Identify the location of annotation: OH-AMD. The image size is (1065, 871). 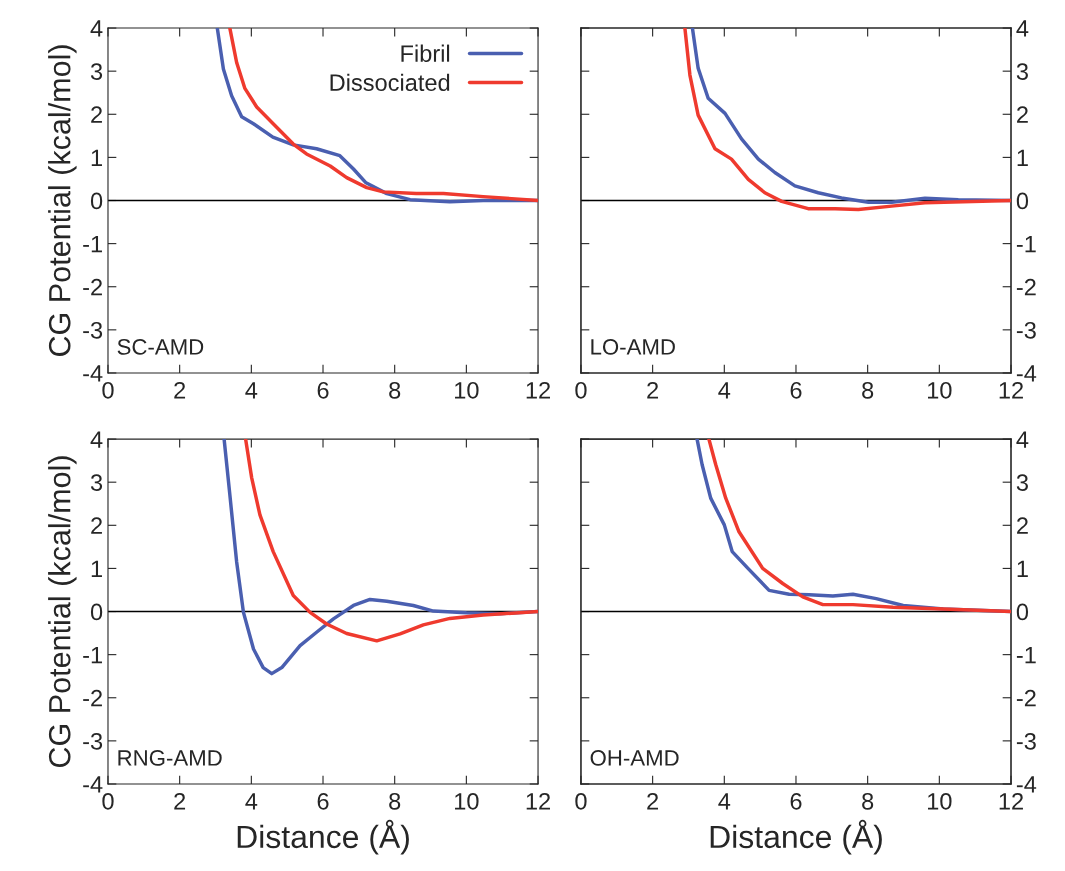
(634, 758).